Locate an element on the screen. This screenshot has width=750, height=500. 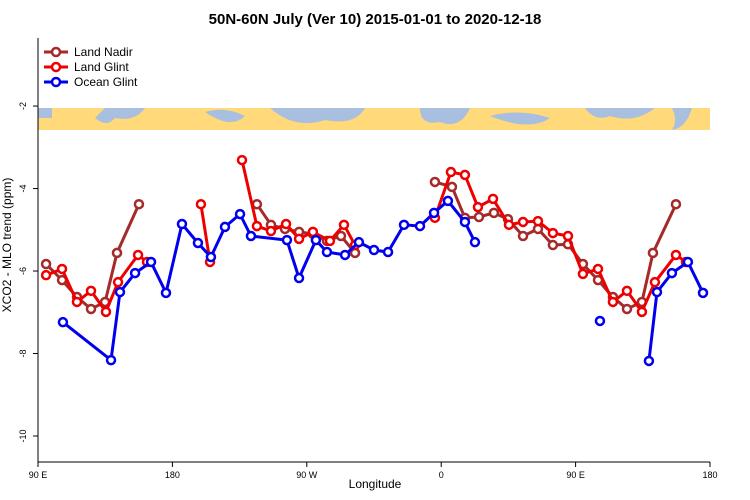
y-tick-label: -10 is located at coordinates (23, 436).